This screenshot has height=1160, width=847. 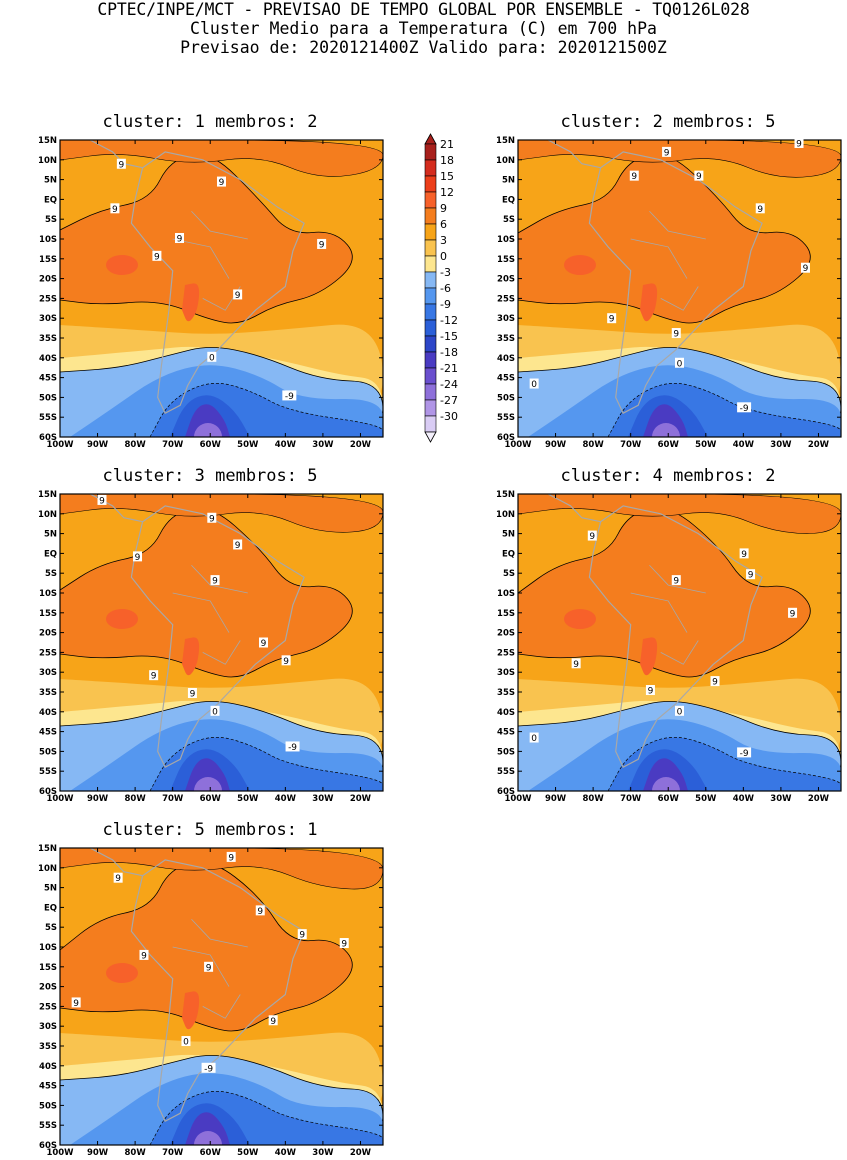 What do you see at coordinates (449, 400) in the screenshot?
I see `colorbar-label: -27` at bounding box center [449, 400].